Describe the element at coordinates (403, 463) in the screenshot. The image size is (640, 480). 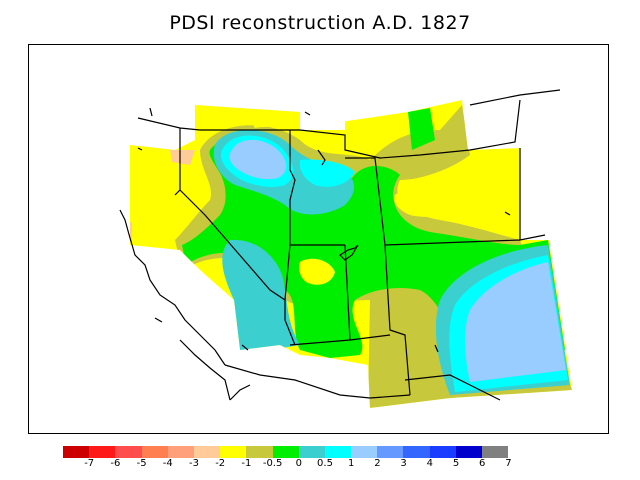
I see `colorbar-tick-label: 3` at that location.